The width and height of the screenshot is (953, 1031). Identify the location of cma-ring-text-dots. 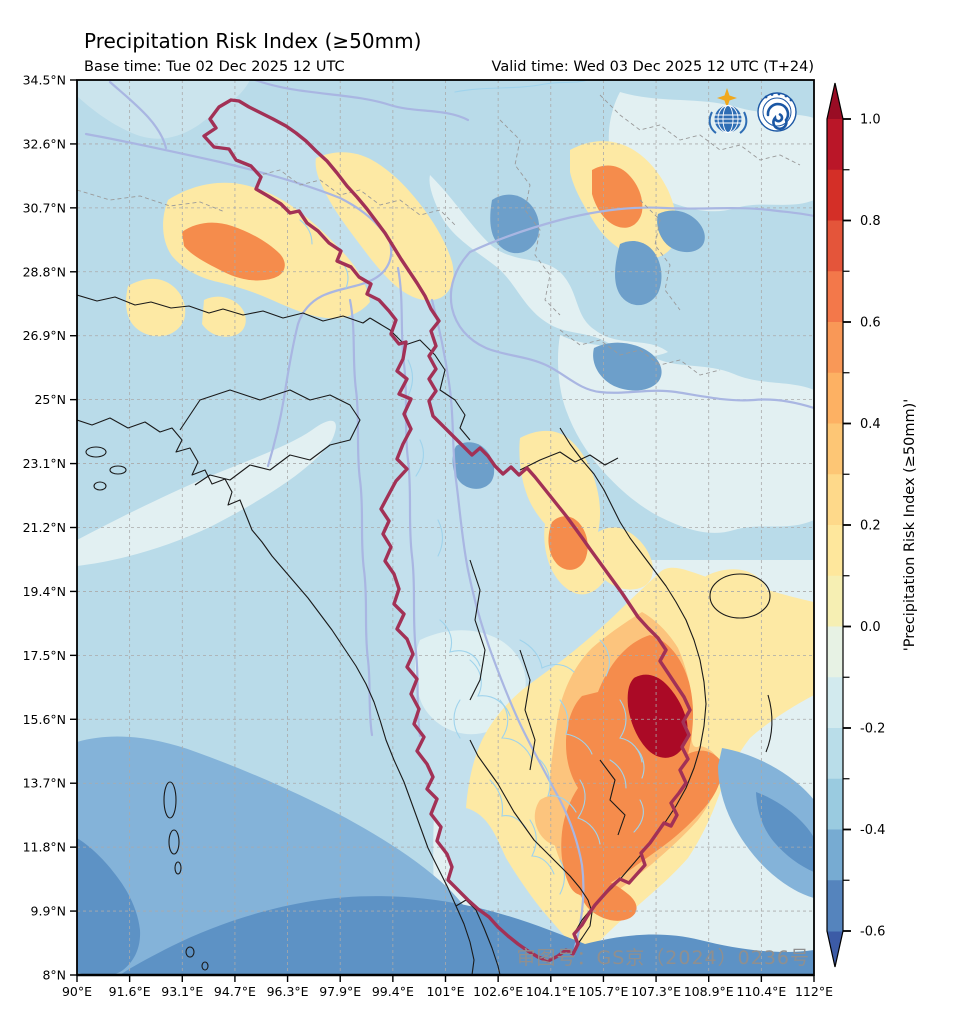
(778, 97).